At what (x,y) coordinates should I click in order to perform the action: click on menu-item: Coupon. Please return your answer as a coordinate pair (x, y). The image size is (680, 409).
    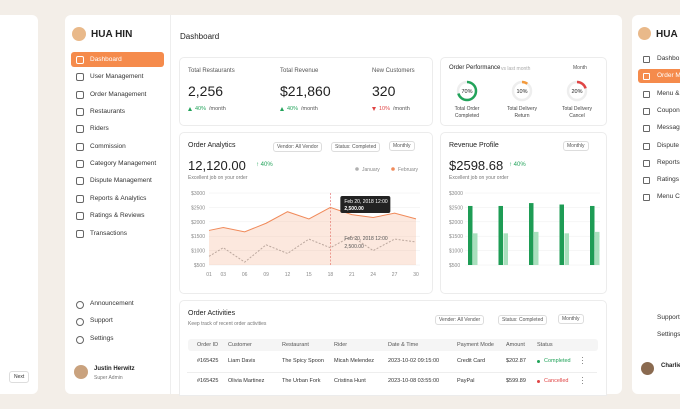
    Looking at the image, I should click on (668, 110).